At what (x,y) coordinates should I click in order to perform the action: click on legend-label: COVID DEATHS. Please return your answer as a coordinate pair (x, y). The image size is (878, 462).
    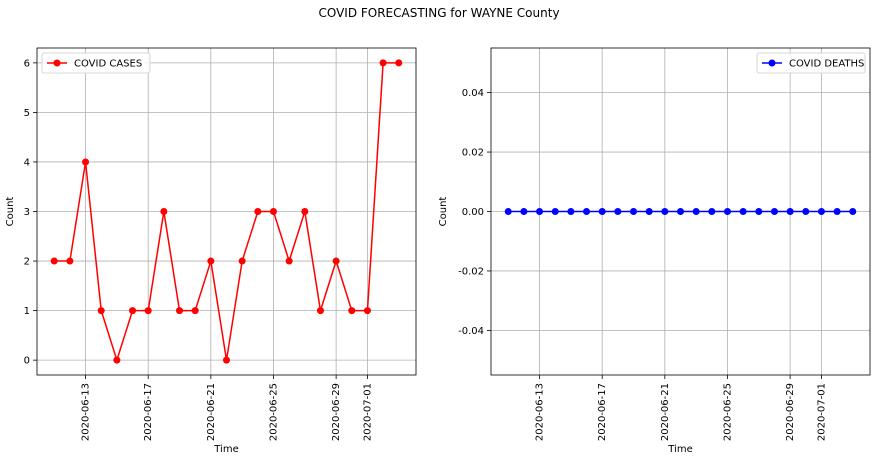
    Looking at the image, I should click on (826, 64).